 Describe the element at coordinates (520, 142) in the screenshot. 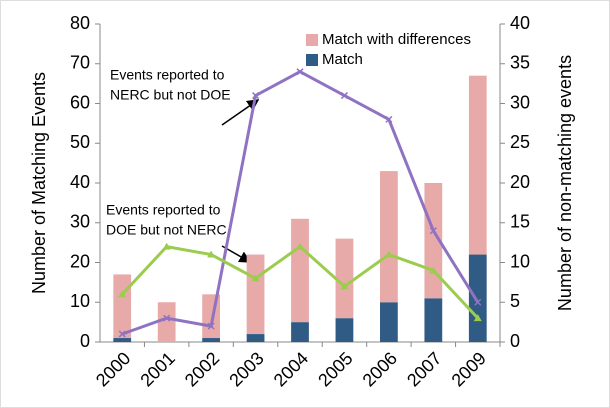

I see `y2-tick-label: 25` at that location.